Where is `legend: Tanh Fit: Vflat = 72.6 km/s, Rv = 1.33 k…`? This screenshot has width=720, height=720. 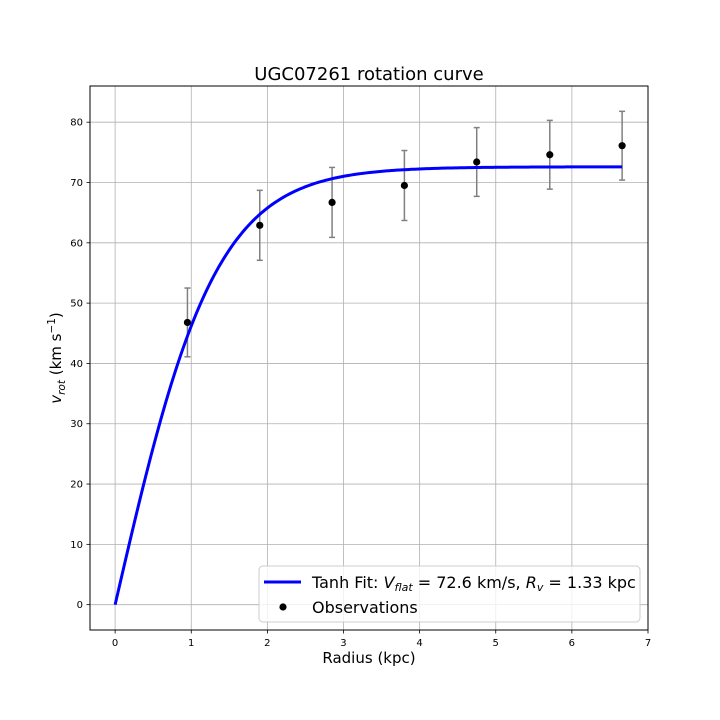 legend: Tanh Fit: Vflat = 72.6 km/s, Rv = 1.33 k… is located at coordinates (449, 594).